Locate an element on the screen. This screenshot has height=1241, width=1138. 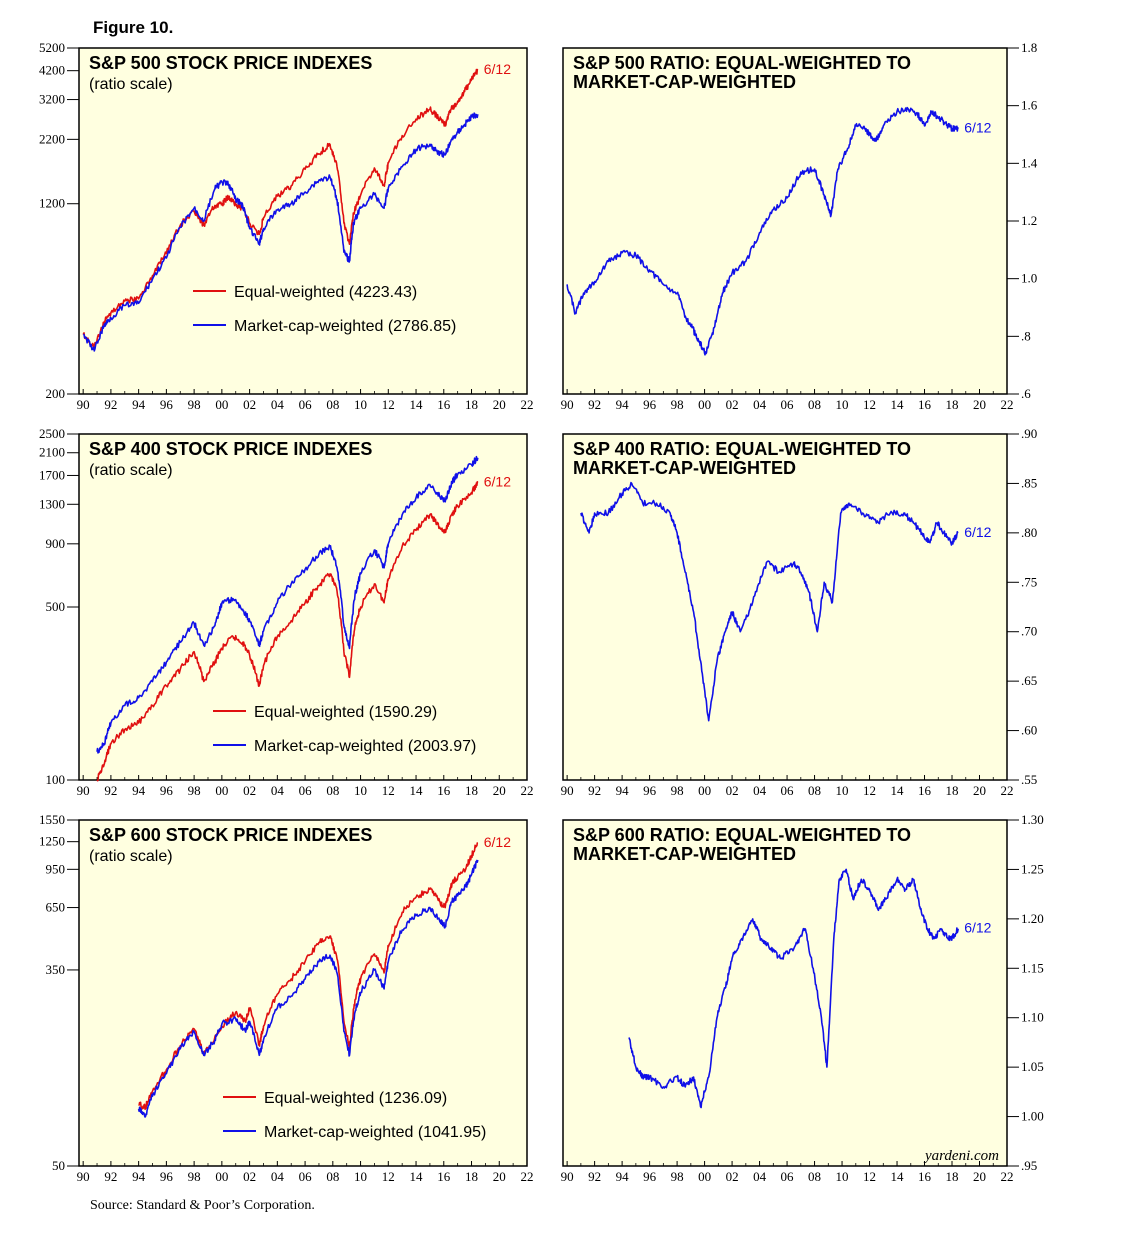
y-tick-label: 4200 is located at coordinates (52, 70).